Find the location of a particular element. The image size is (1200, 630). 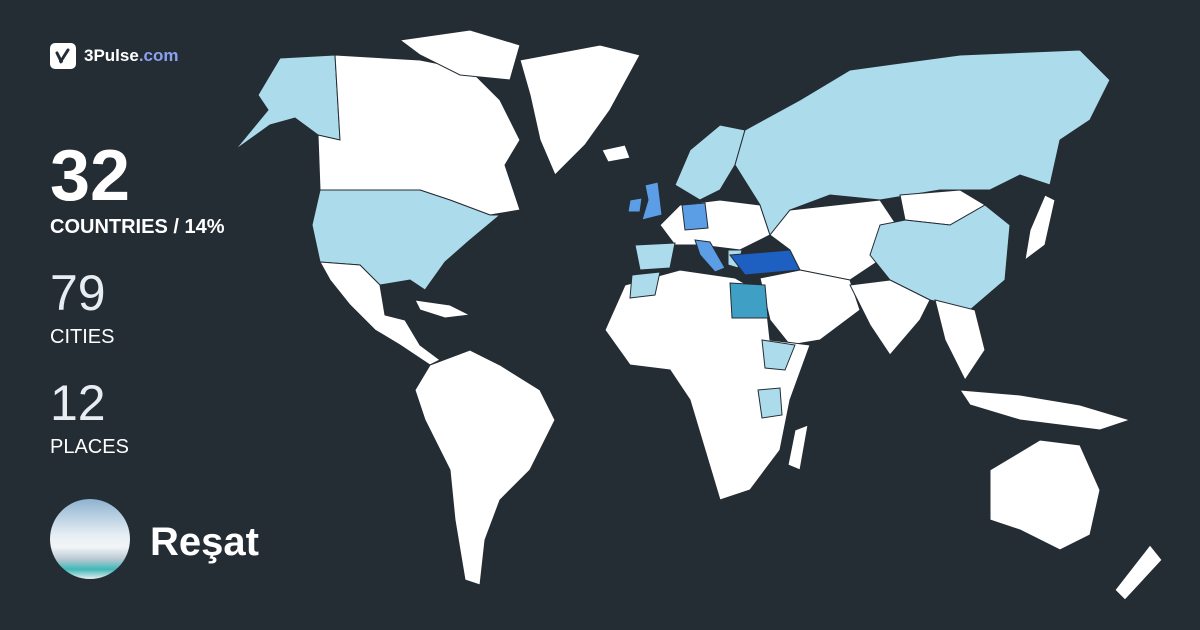

check-pulse-icon is located at coordinates (63, 56).